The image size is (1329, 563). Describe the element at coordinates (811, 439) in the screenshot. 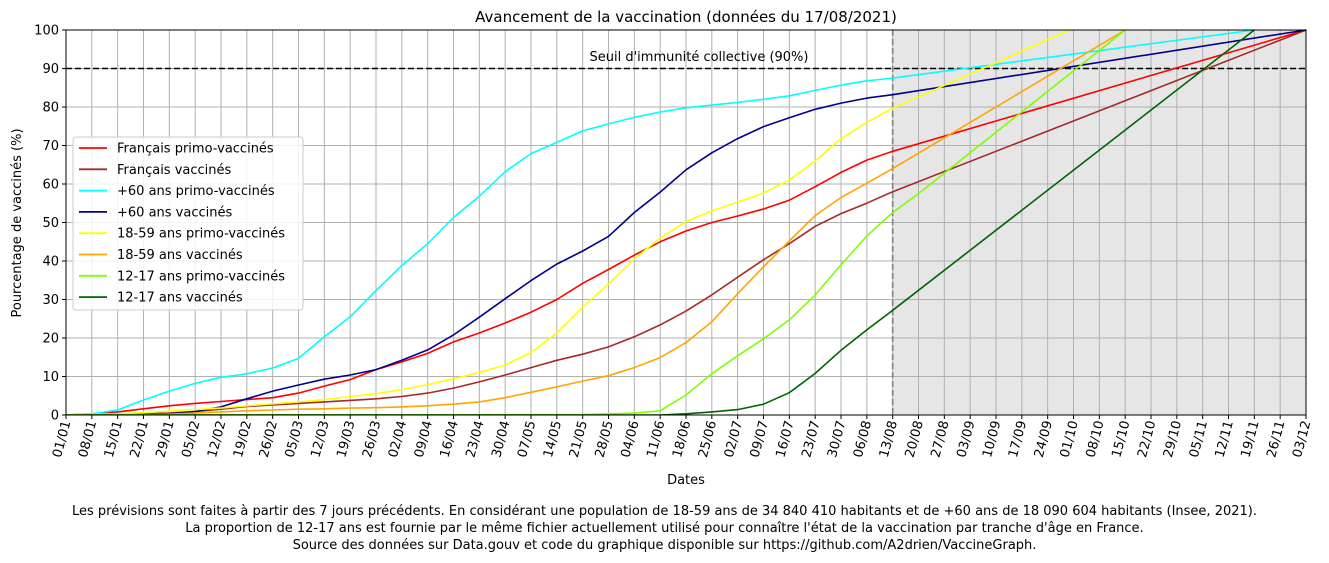

I see `x-tick-label: 23/07` at that location.